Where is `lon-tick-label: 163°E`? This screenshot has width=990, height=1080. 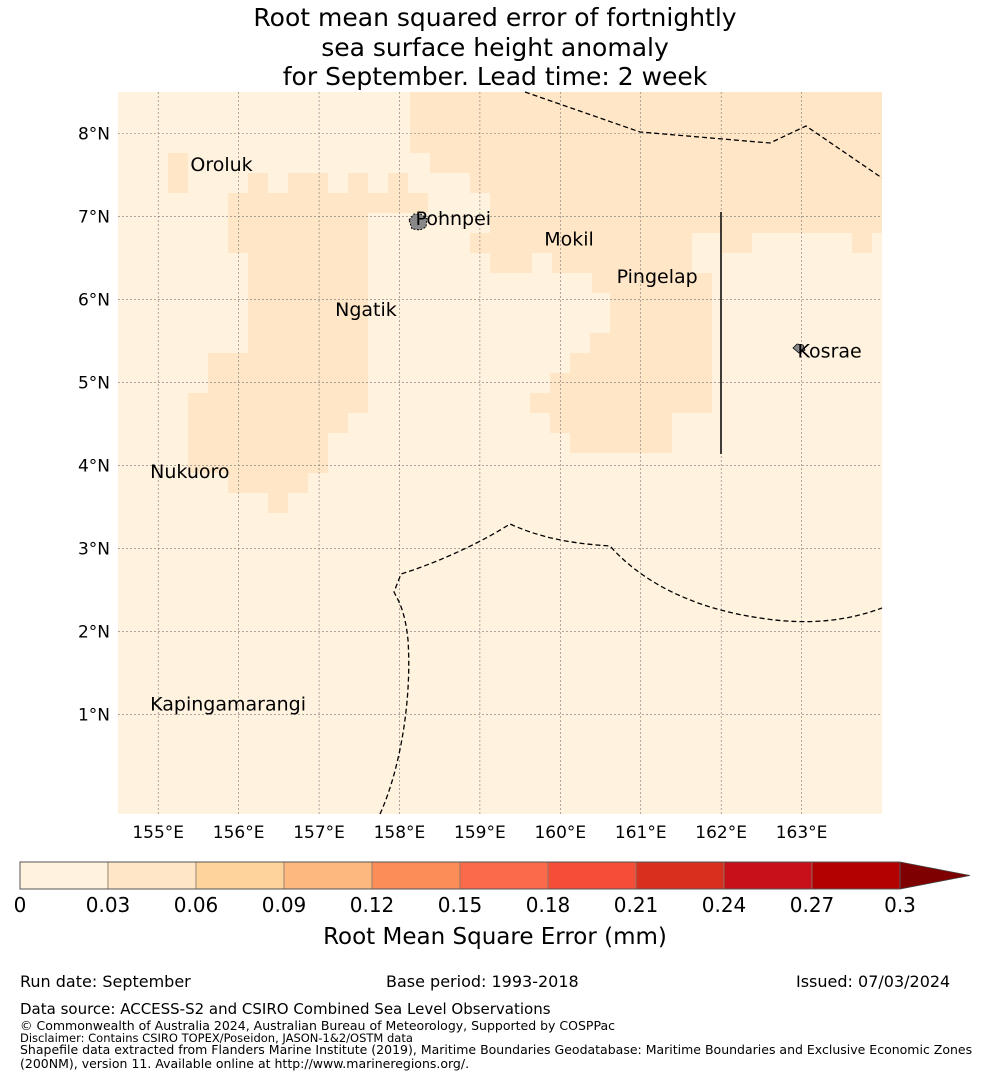 lon-tick-label: 163°E is located at coordinates (802, 833).